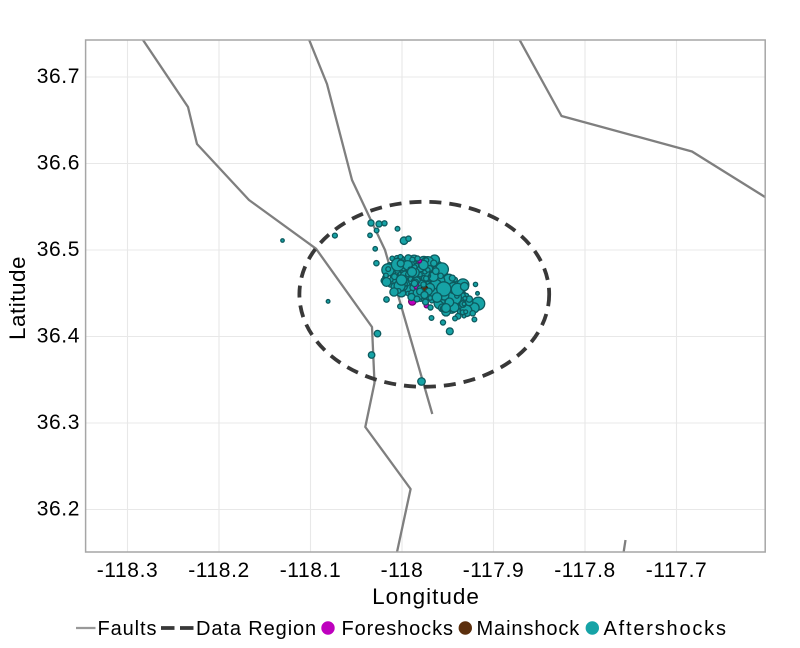  What do you see at coordinates (17, 298) in the screenshot?
I see `svg-text: Latitude` at bounding box center [17, 298].